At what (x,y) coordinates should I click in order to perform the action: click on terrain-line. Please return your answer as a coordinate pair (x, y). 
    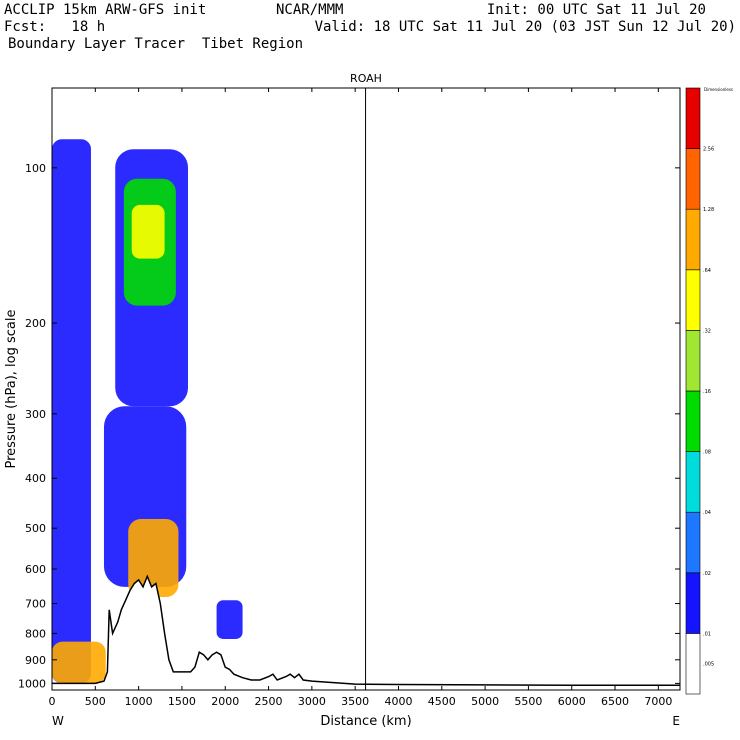
    Looking at the image, I should click on (366, 630).